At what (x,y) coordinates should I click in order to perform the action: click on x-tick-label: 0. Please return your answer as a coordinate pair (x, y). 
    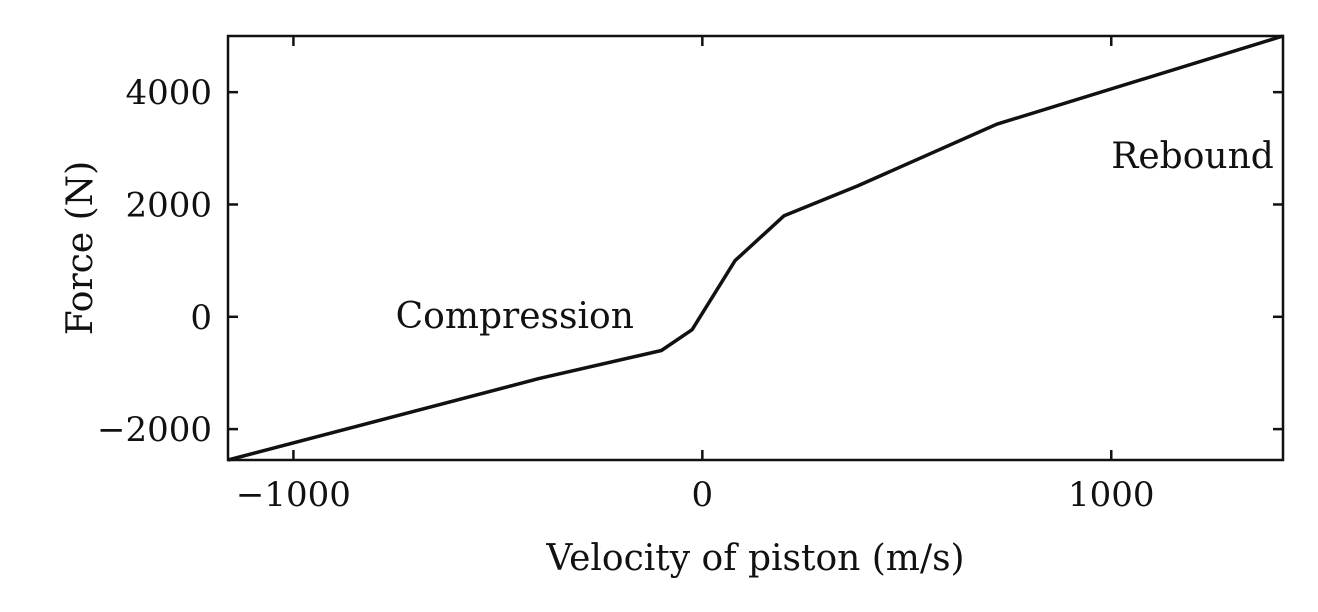
    Looking at the image, I should click on (703, 495).